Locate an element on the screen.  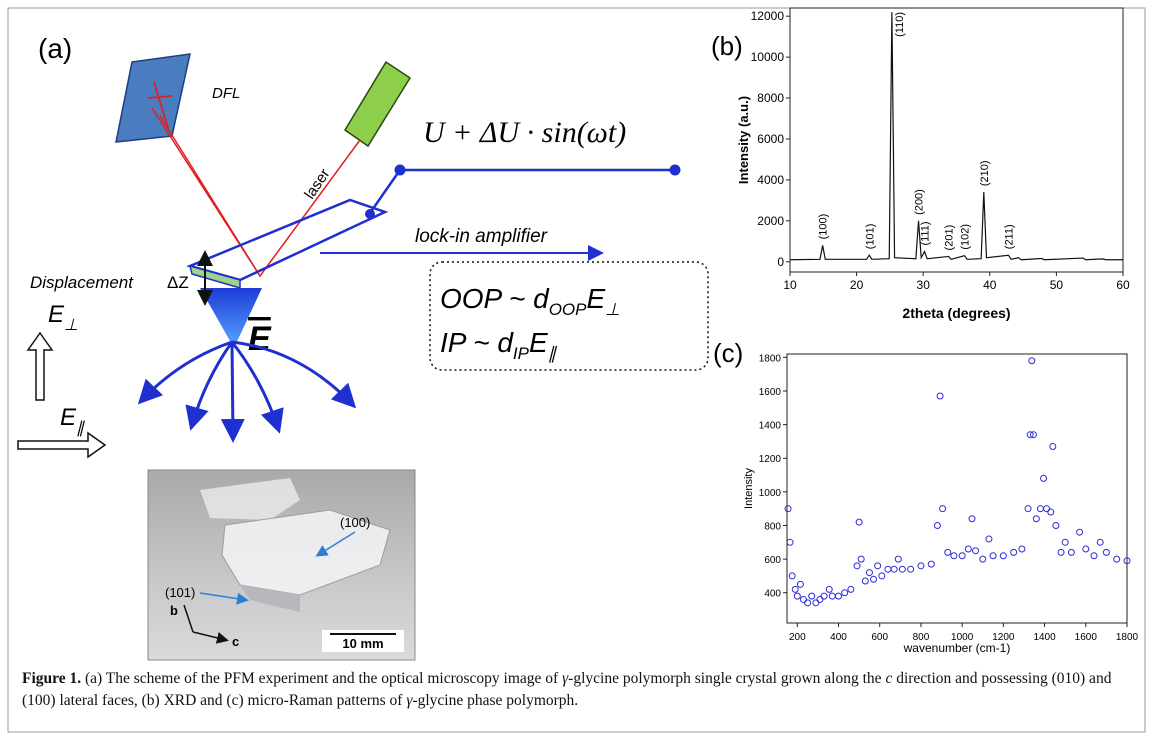
dfl-arrows is located at coordinates (160, 105).